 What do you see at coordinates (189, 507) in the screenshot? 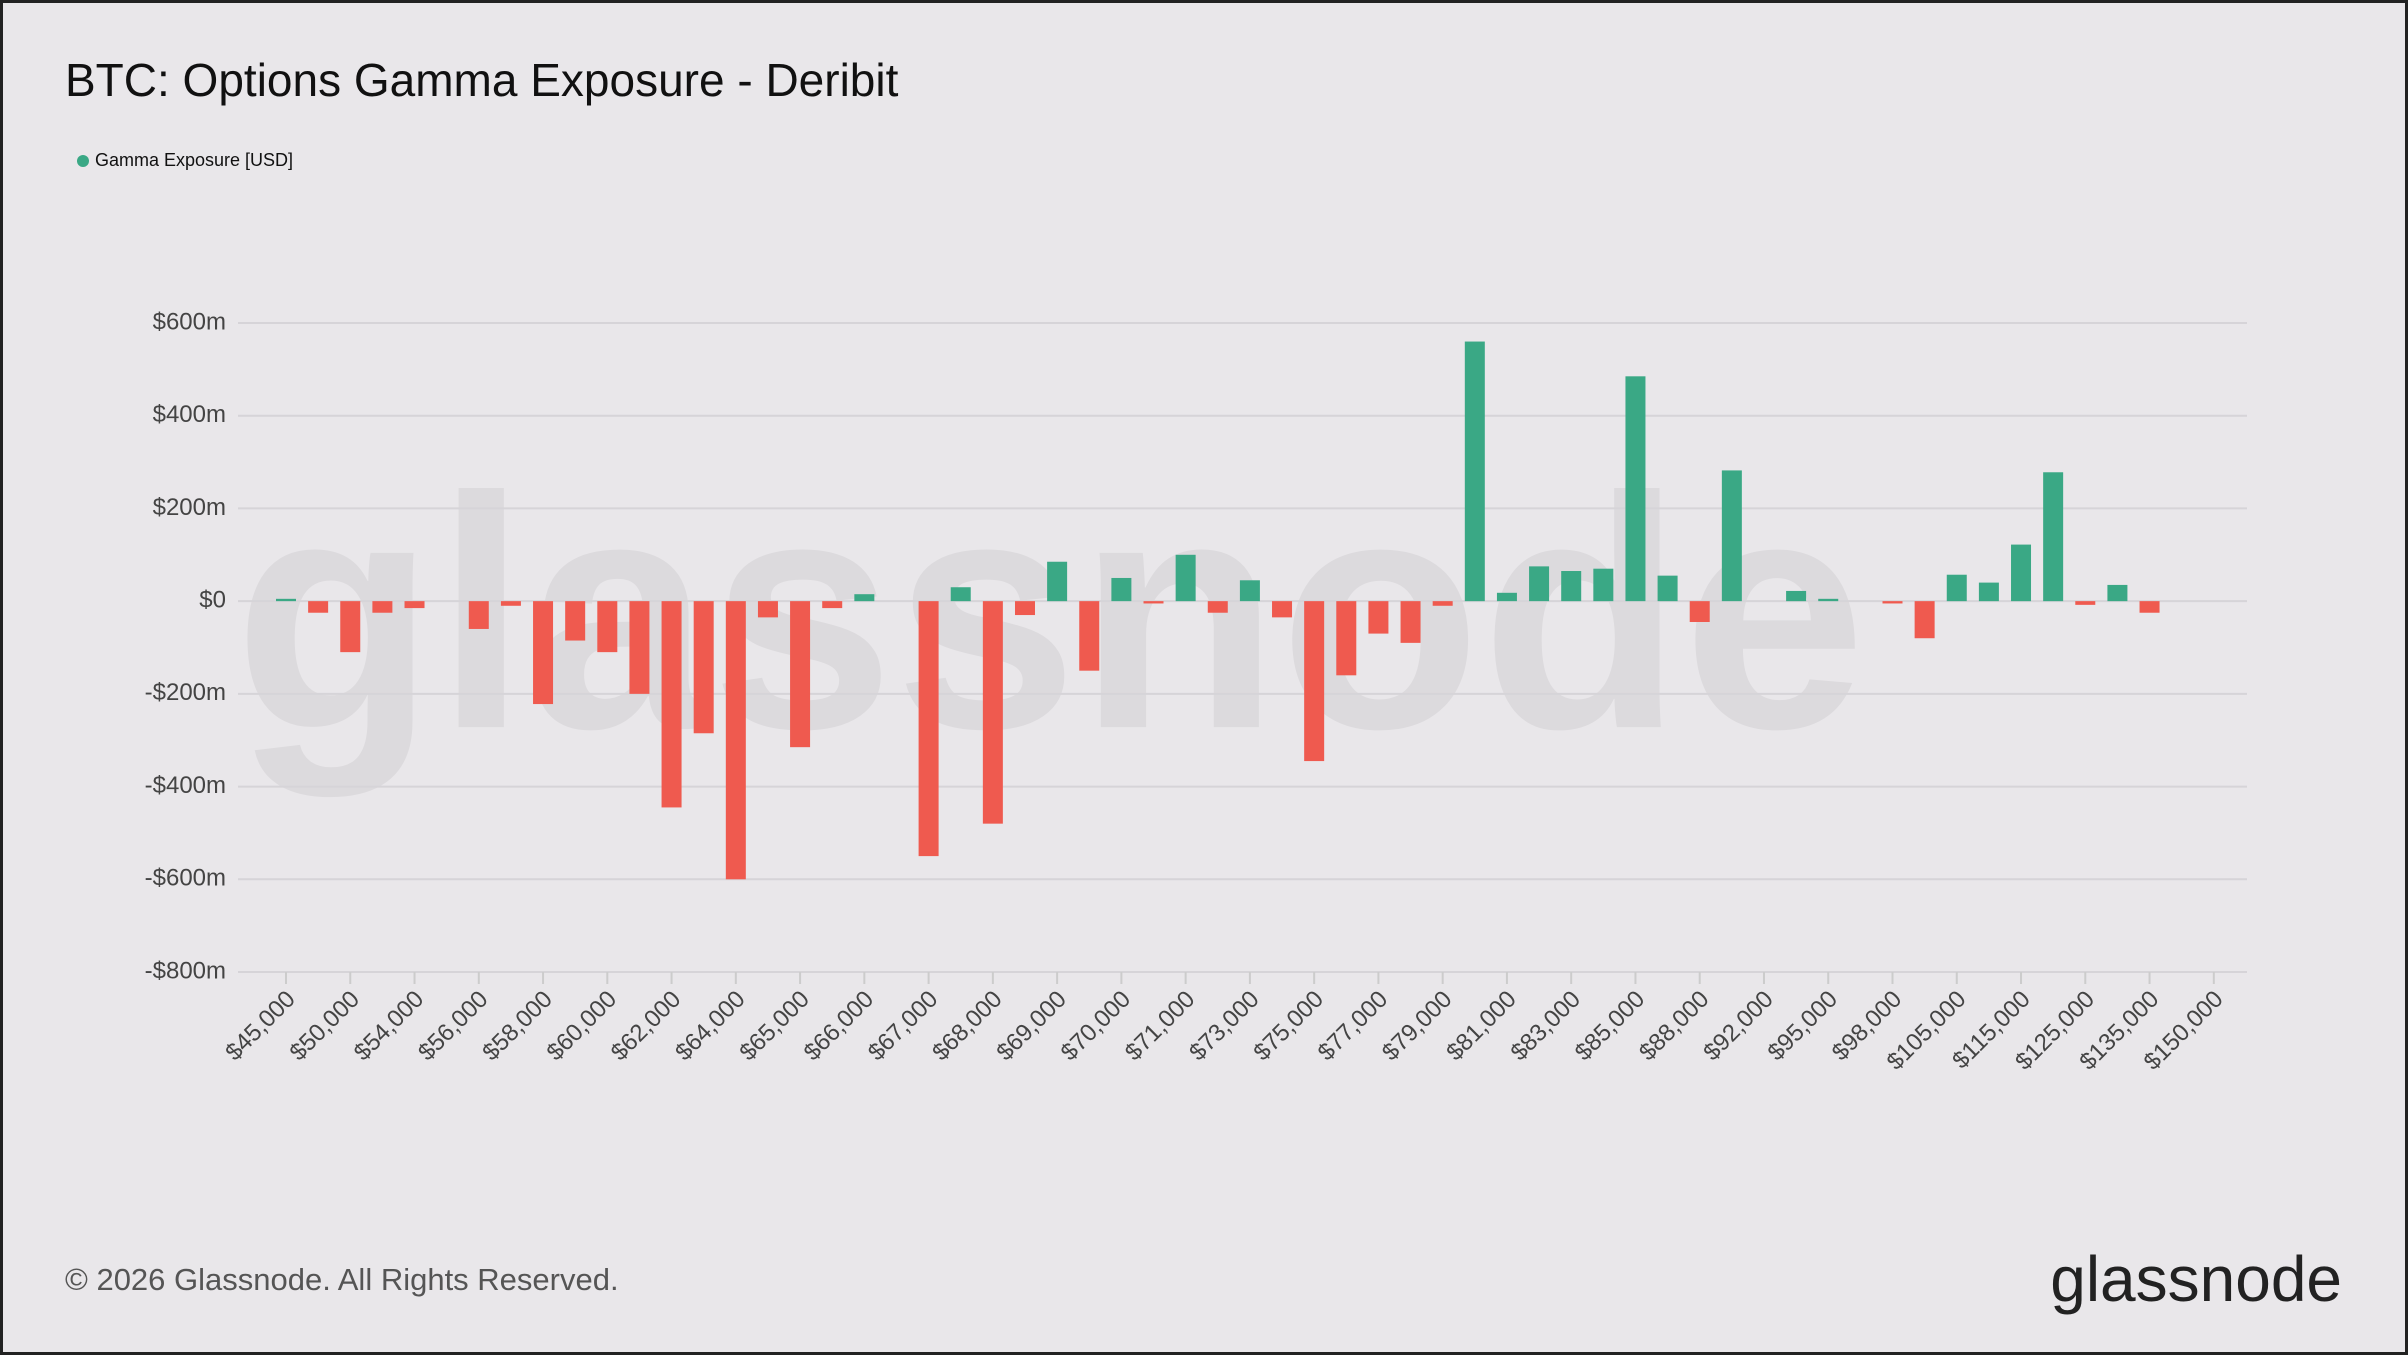
I see `y-tick-label: $200m` at bounding box center [189, 507].